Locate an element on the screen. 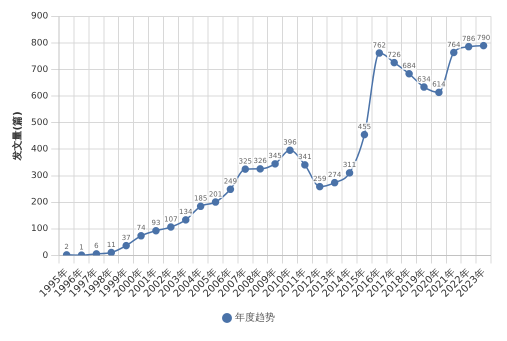 This screenshot has width=507, height=341. y-tick-label: 100 is located at coordinates (39, 229).